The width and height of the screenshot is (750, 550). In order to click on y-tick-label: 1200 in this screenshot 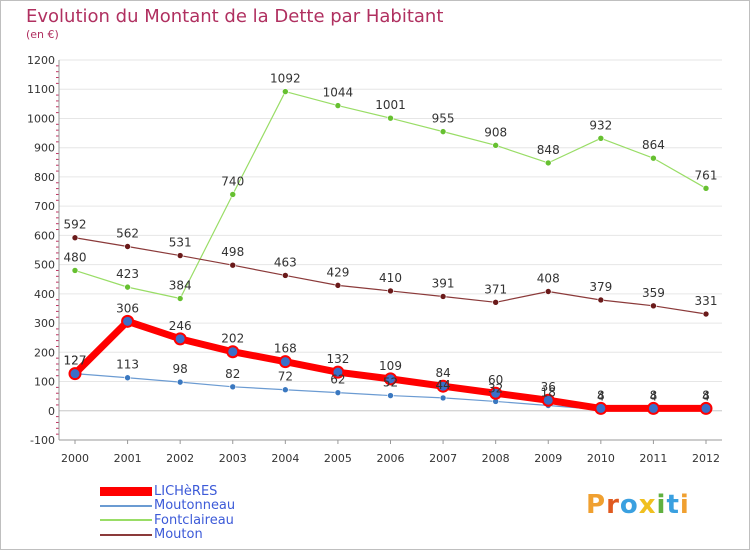, I will do `click(41, 60)`.